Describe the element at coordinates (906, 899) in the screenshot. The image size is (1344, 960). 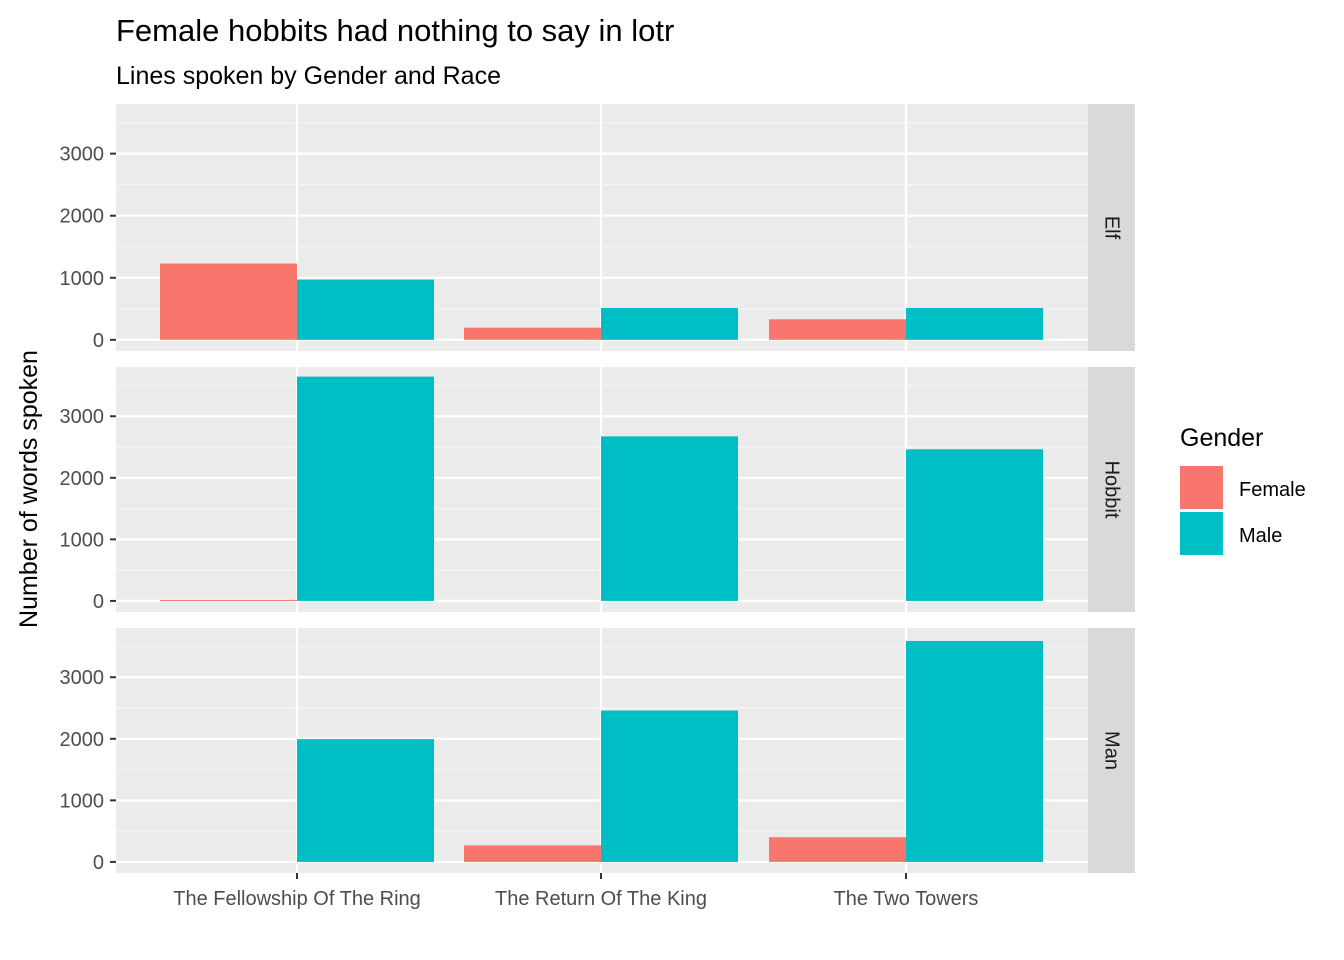
I see `x-tick-label: The Two Towers` at that location.